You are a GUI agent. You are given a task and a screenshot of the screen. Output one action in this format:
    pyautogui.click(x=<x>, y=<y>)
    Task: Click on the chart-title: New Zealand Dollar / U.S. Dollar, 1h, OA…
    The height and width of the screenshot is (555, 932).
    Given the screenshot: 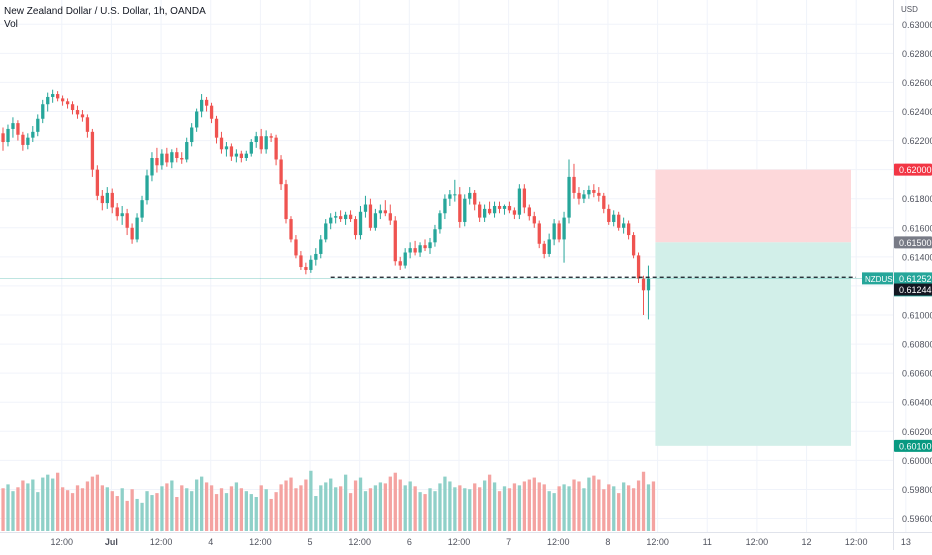 What is the action you would take?
    pyautogui.click(x=105, y=11)
    